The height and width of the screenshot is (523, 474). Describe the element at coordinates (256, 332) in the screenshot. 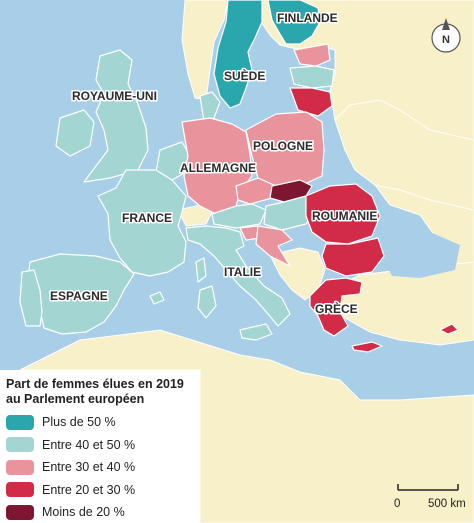

I see `island-sicily` at that location.